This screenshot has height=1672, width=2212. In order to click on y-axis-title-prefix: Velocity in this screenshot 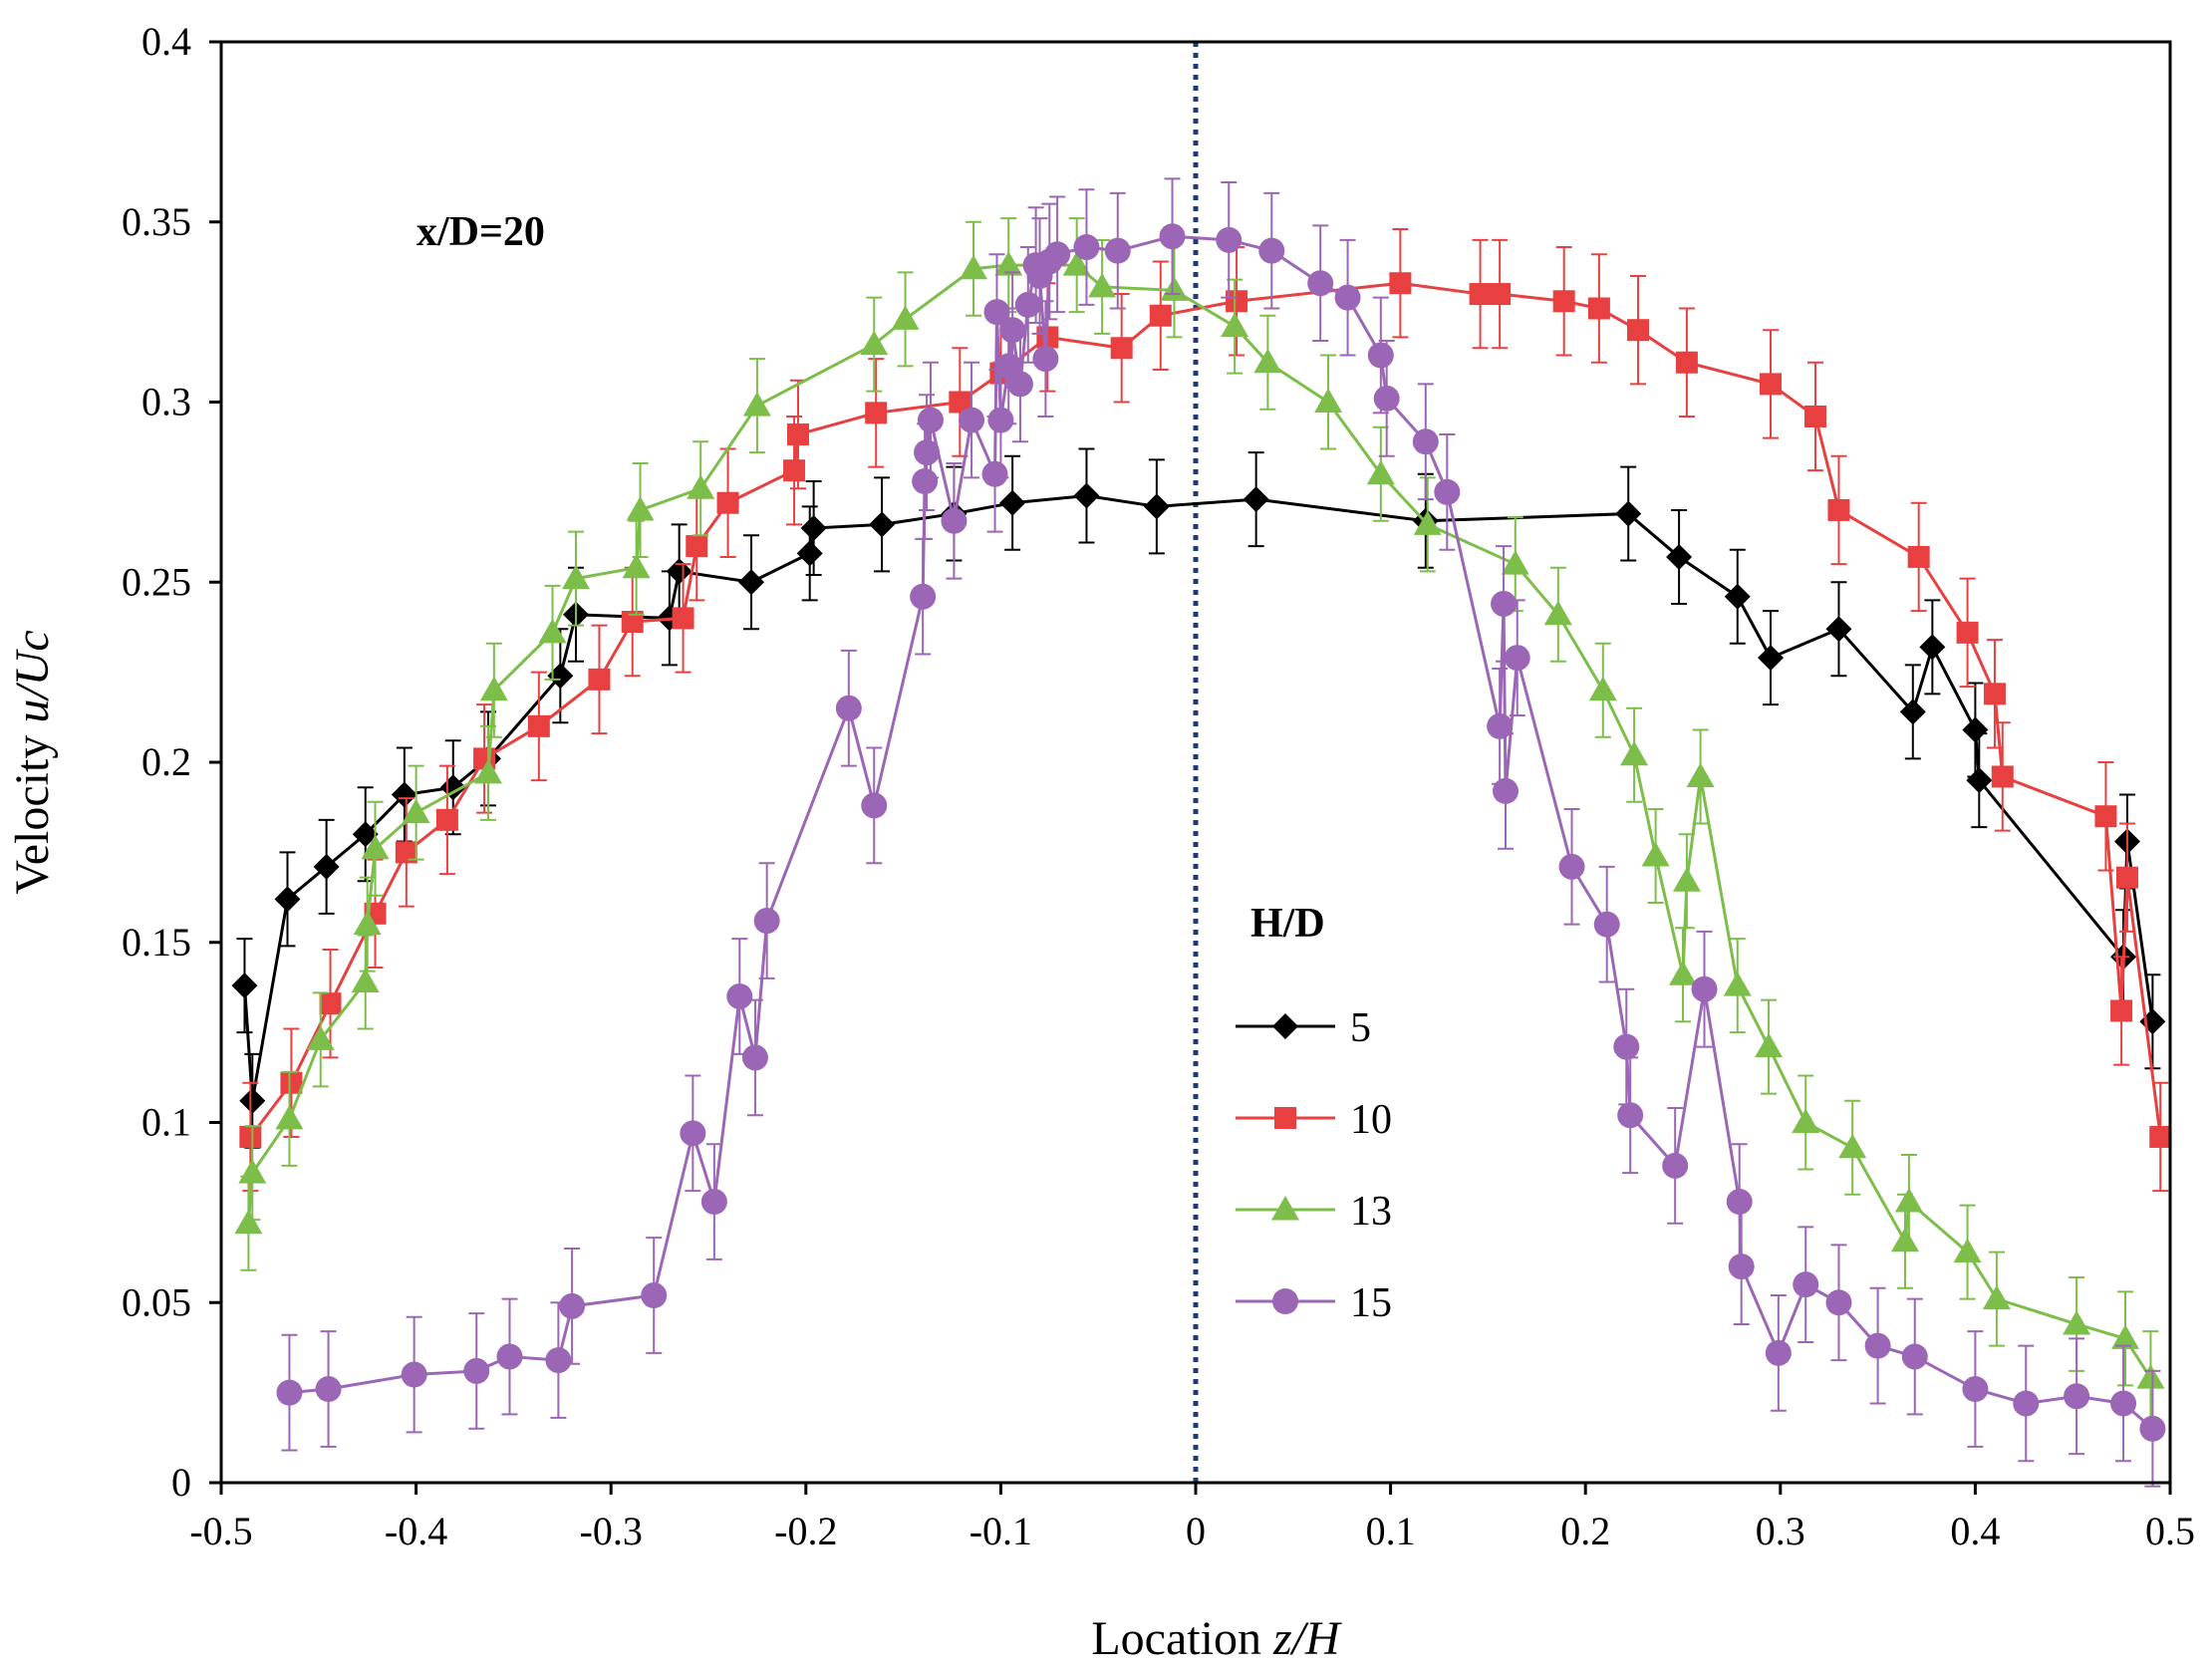, I will do `click(32, 809)`.